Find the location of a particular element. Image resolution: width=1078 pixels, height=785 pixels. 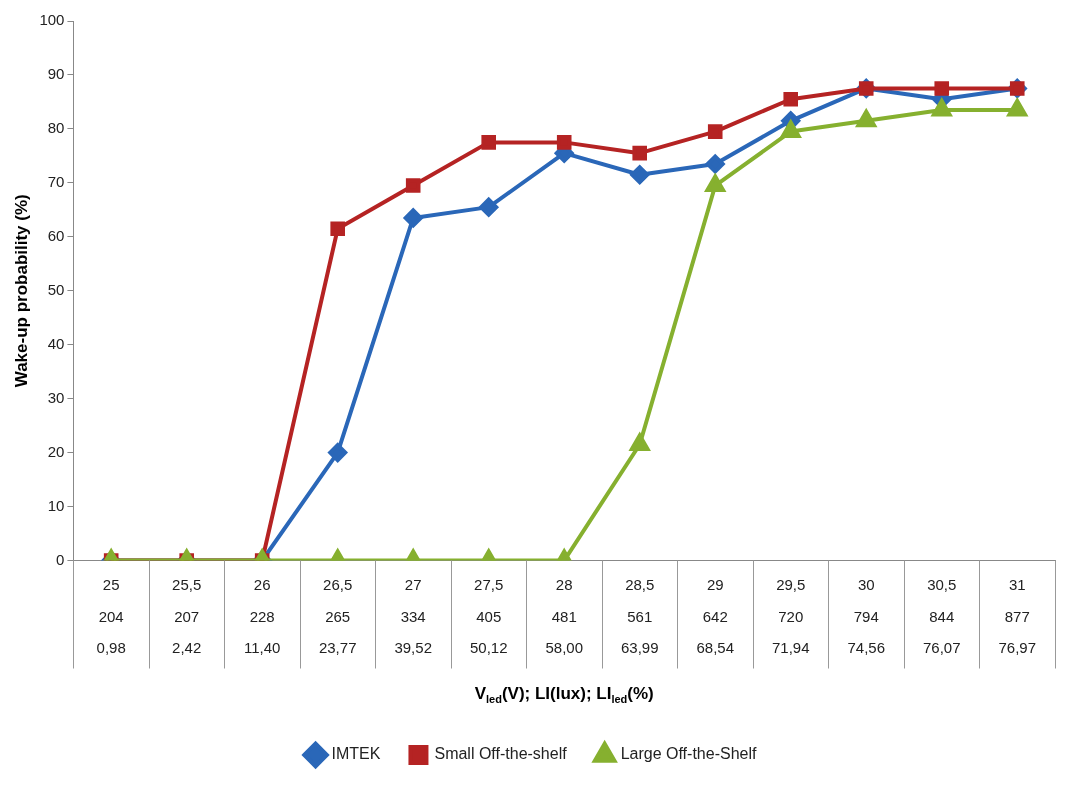

x-tick-label: 31 877 76,97 is located at coordinates (1017, 616).